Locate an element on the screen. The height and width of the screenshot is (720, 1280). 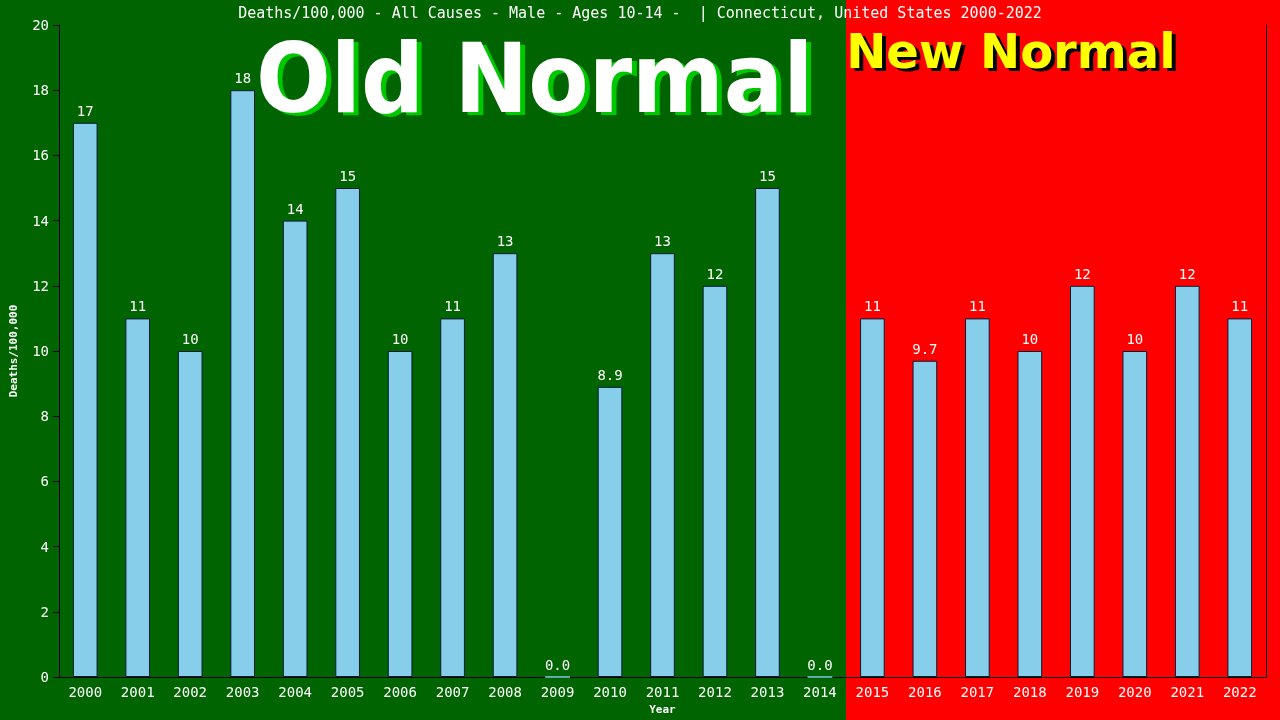
x-tick-label: 2003 is located at coordinates (242, 692).